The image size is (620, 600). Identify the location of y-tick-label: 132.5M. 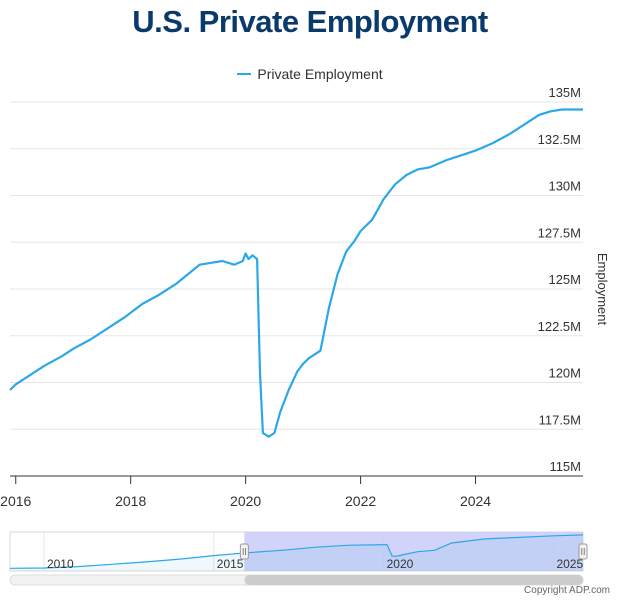
(559, 139).